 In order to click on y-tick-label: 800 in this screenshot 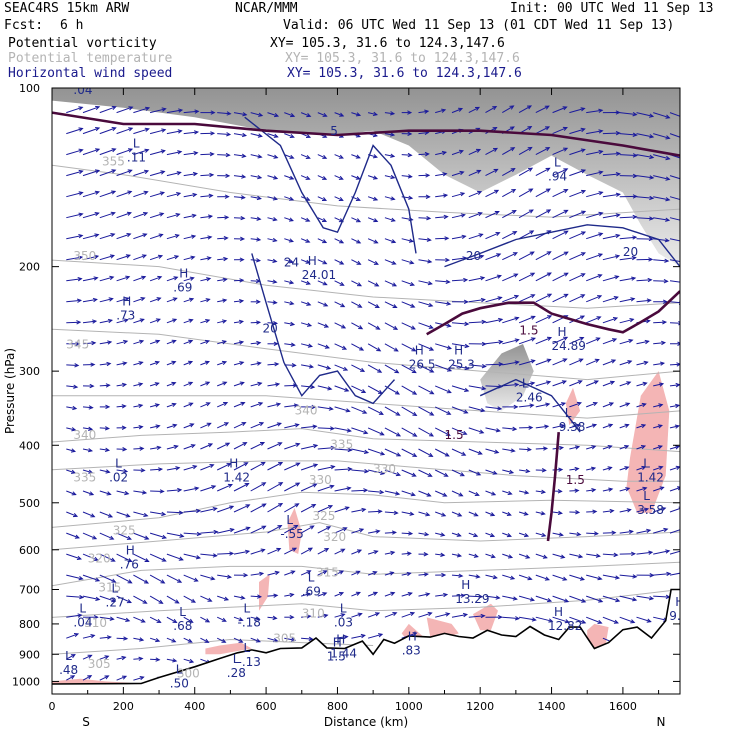, I will do `click(29, 624)`.